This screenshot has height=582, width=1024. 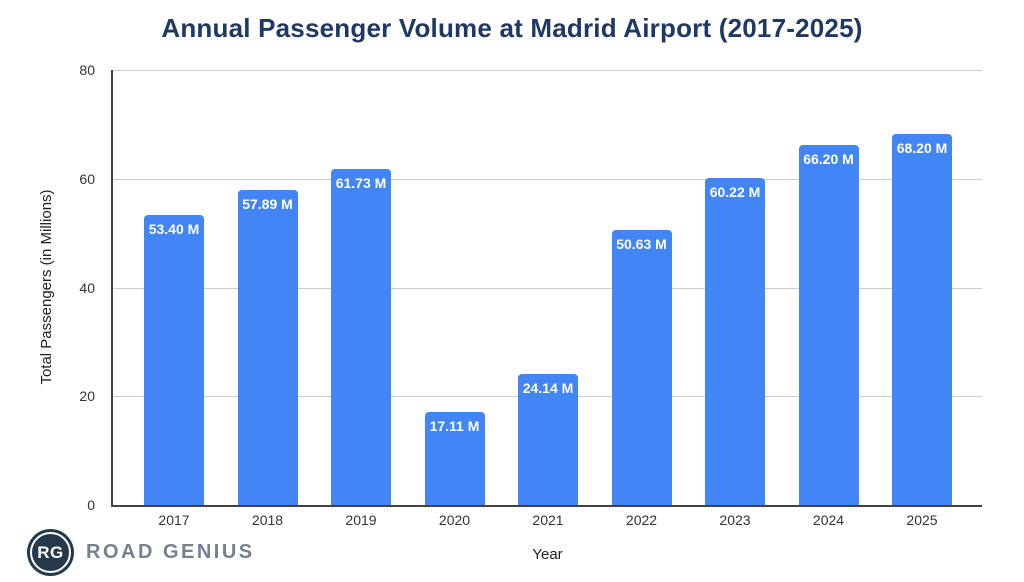 I want to click on bar-value-label-2017: 53.40 M, so click(x=174, y=228).